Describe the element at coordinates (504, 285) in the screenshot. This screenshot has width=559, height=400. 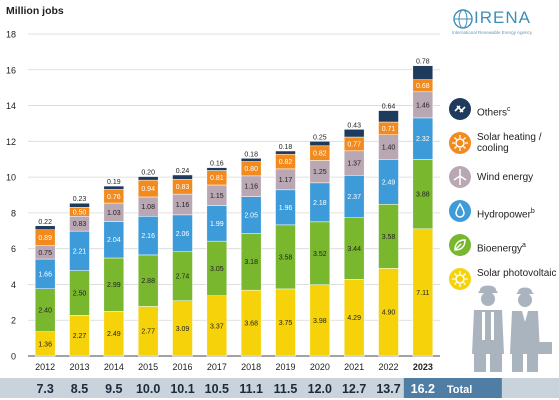
I see `legend-item-solar-pv: Solar photovoltaic` at that location.